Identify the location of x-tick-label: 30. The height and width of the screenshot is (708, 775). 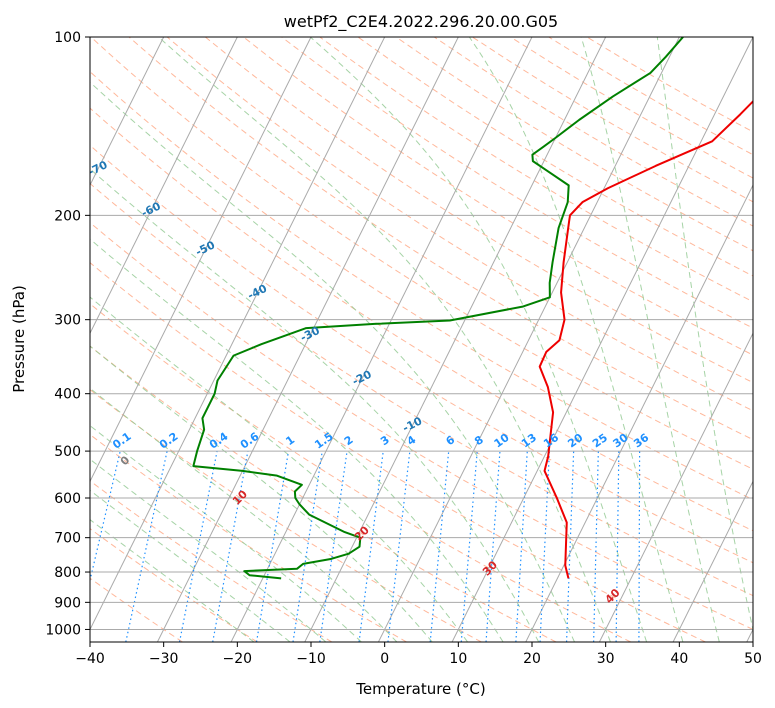
(606, 659).